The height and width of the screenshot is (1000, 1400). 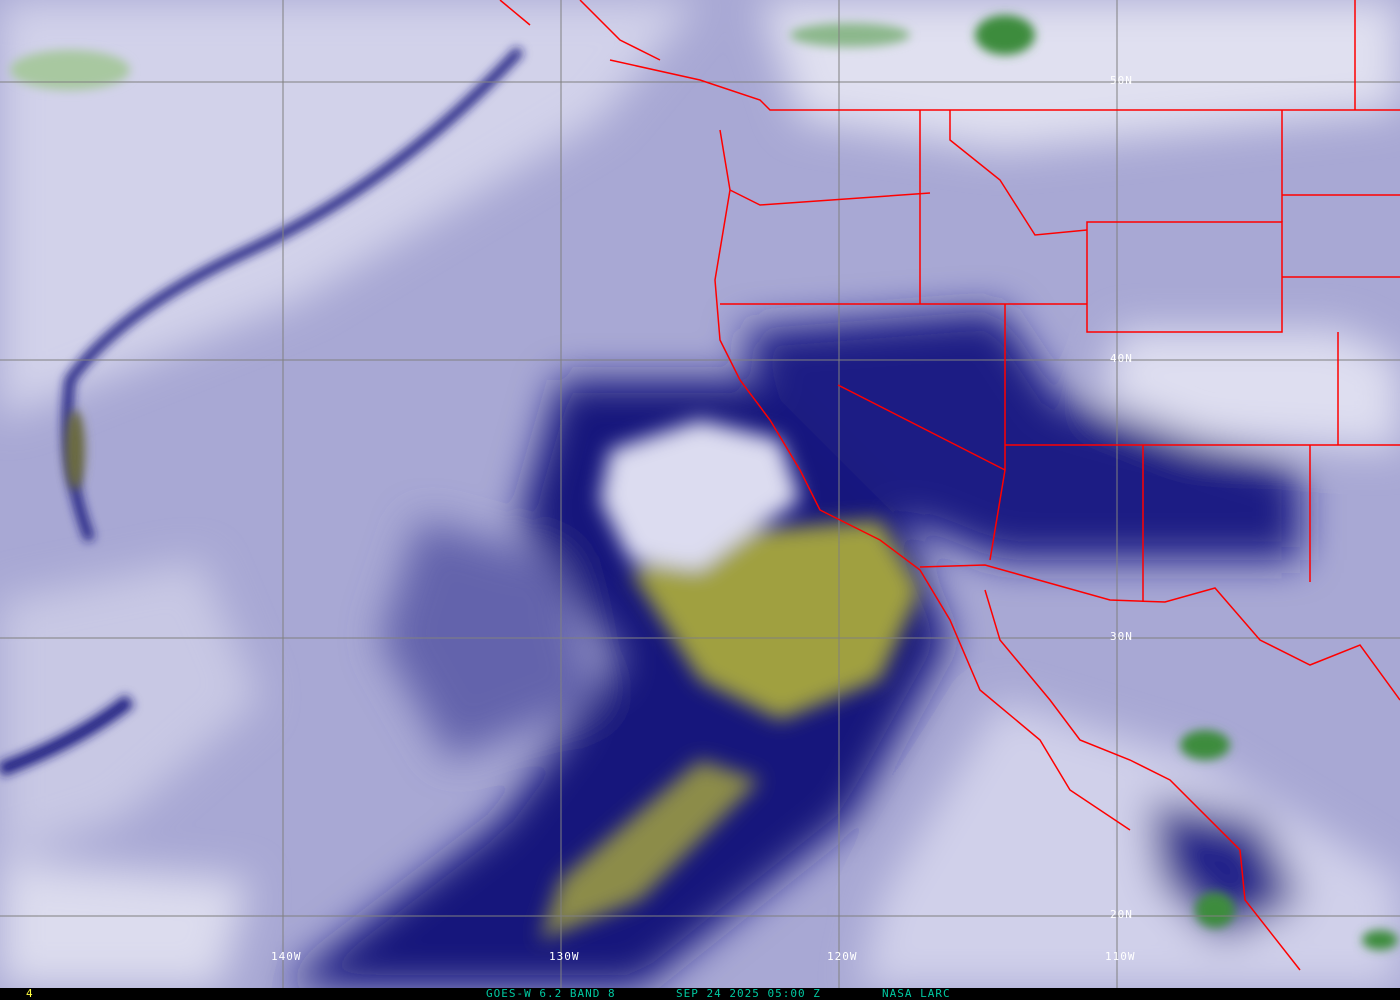 What do you see at coordinates (551, 993) in the screenshot?
I see `satellite-band: GOES-W 6.2 BAND 8` at bounding box center [551, 993].